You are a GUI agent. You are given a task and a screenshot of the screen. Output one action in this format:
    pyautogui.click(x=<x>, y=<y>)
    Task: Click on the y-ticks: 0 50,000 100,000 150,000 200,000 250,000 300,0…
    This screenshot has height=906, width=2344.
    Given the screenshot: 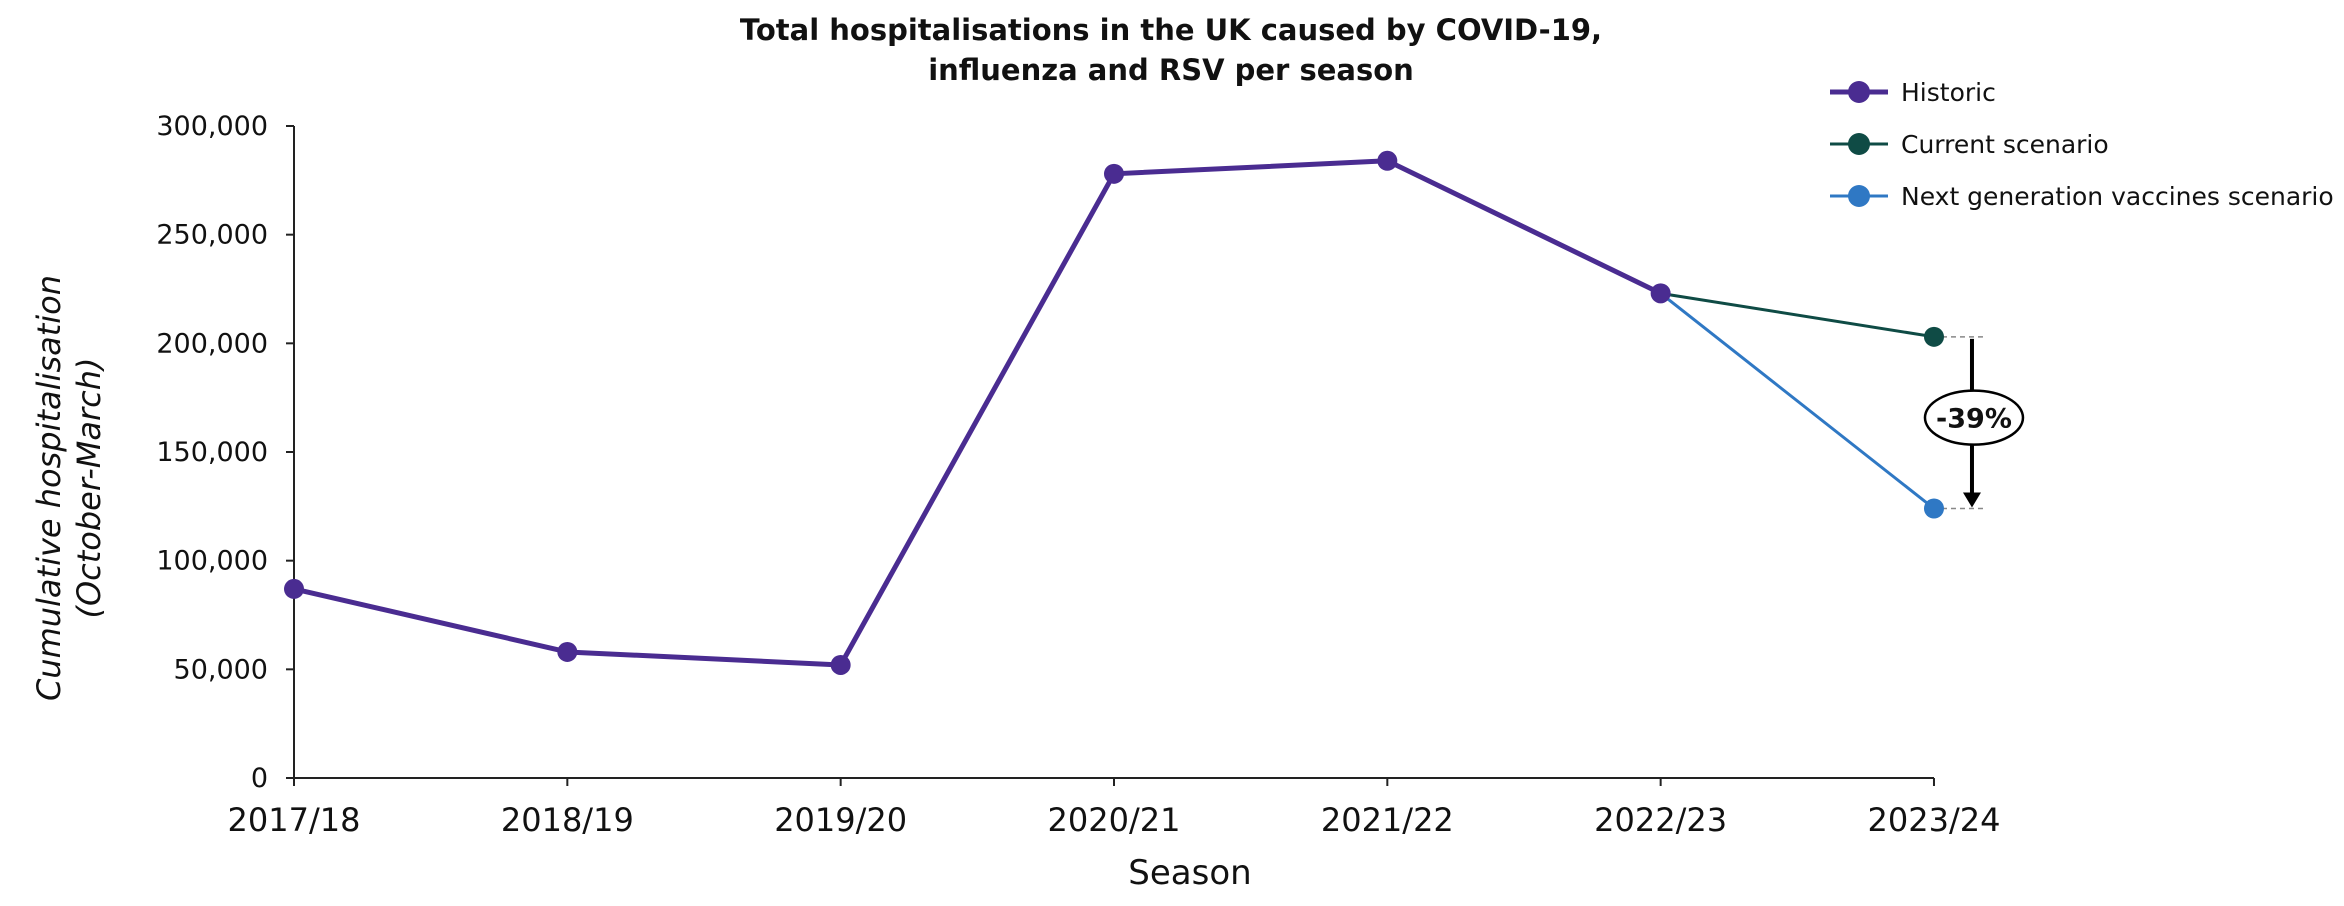 What is the action you would take?
    pyautogui.click(x=225, y=452)
    